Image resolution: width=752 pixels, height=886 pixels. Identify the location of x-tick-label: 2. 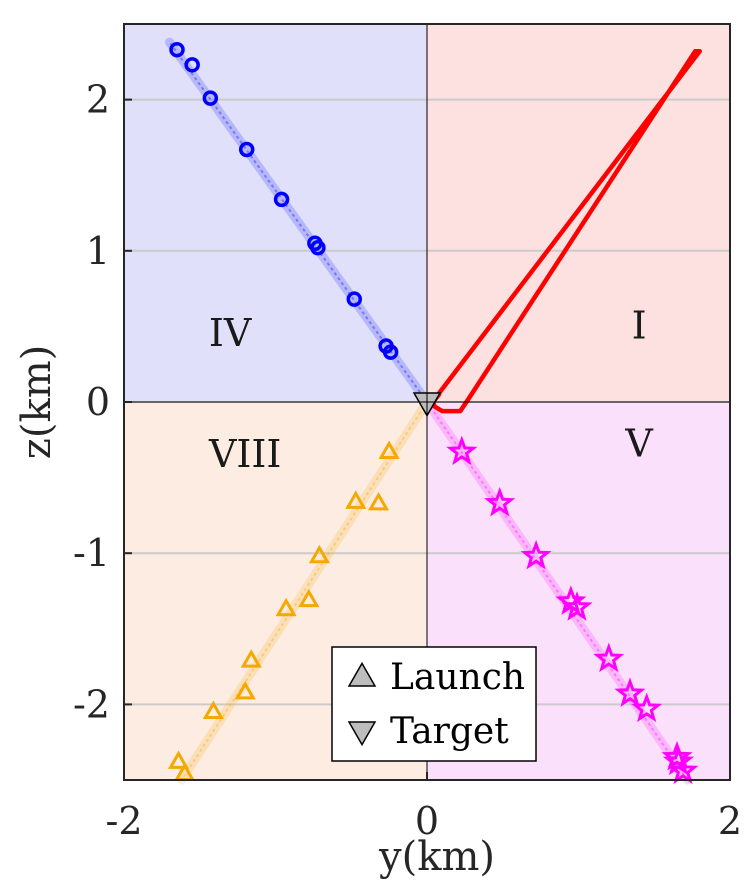
(730, 821).